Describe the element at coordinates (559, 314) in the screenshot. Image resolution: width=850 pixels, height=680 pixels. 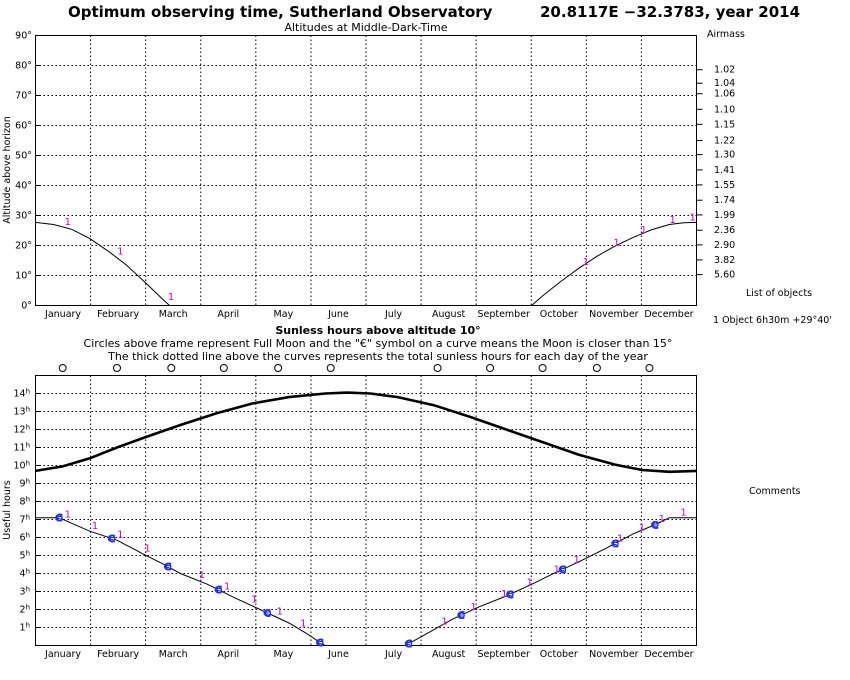
I see `top-month-label: October` at that location.